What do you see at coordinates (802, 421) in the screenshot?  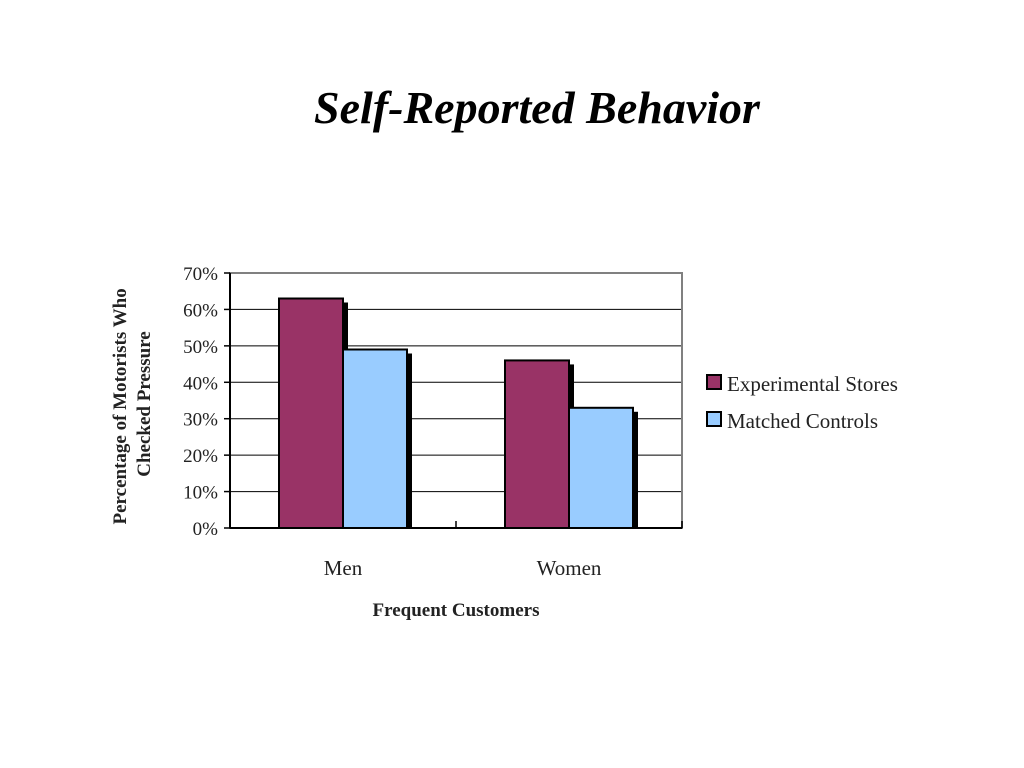 I see `legend-label: Matched Controls` at bounding box center [802, 421].